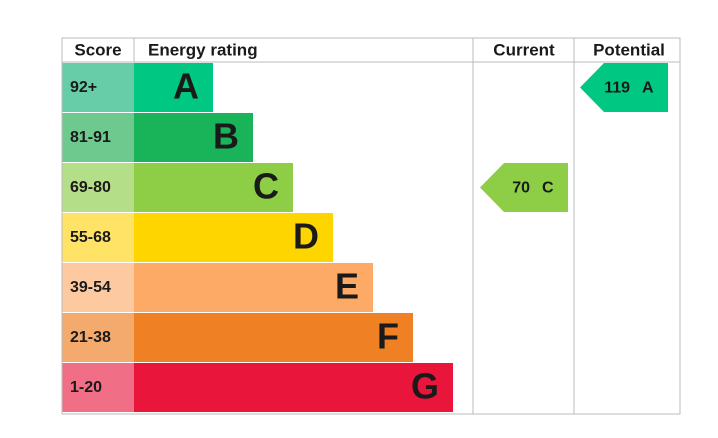 The height and width of the screenshot is (438, 718). What do you see at coordinates (203, 49) in the screenshot?
I see `header-rating: Energy rating` at bounding box center [203, 49].